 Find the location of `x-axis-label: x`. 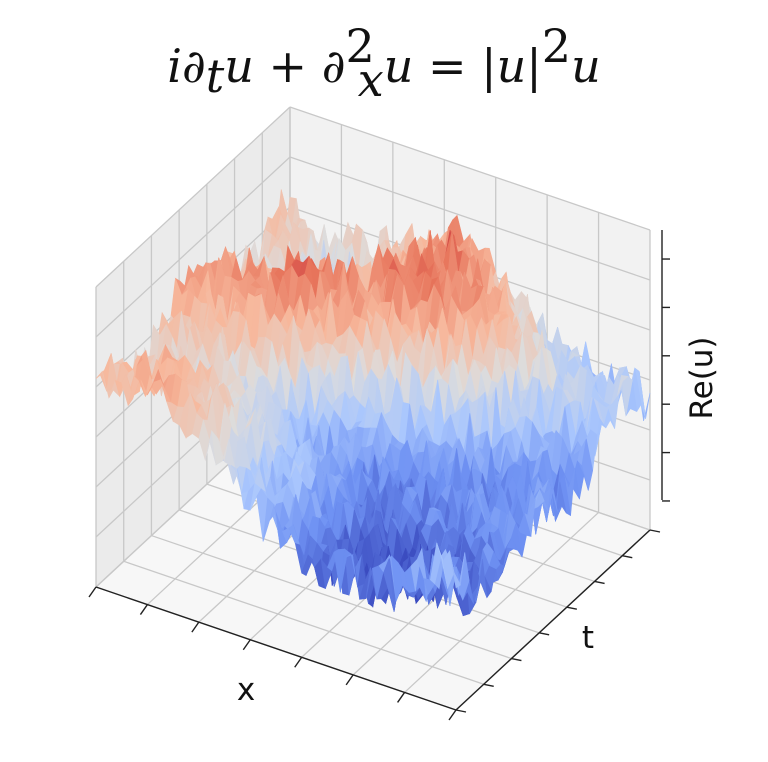

x-axis-label: x is located at coordinates (246, 690).